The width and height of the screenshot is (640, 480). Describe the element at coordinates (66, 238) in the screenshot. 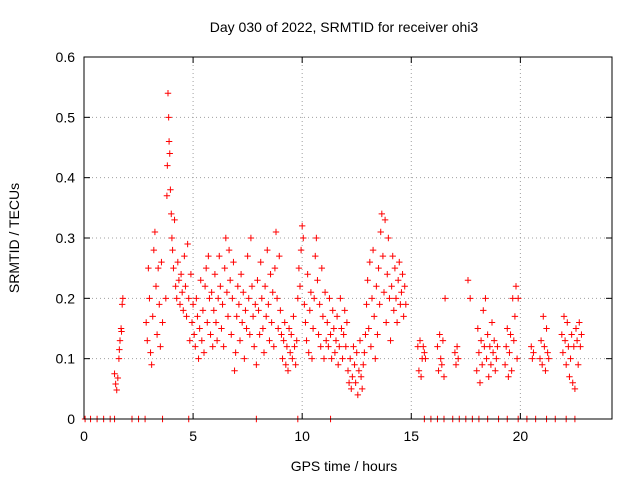

I see `y-tick-label: 0.3` at that location.